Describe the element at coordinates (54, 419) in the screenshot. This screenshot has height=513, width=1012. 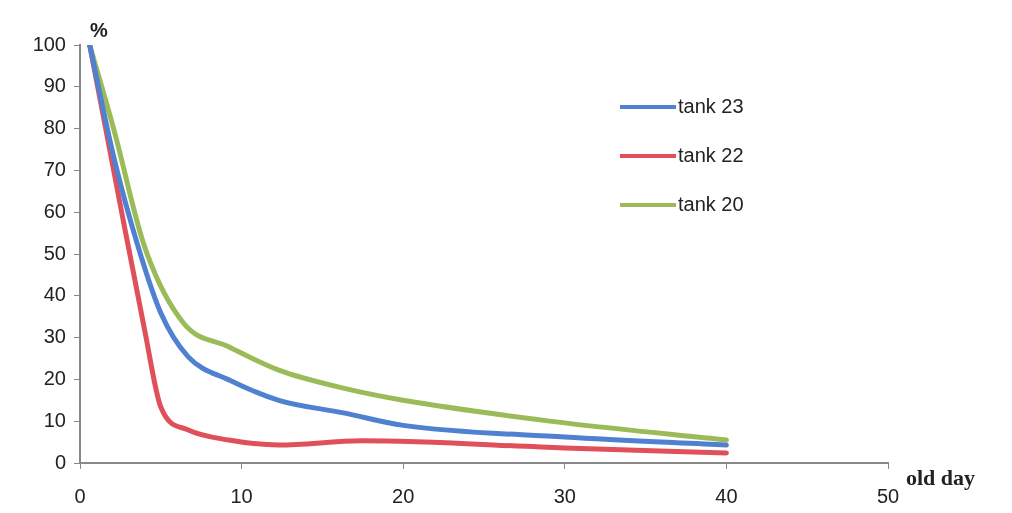
I see `y-tick-label: 10` at that location.